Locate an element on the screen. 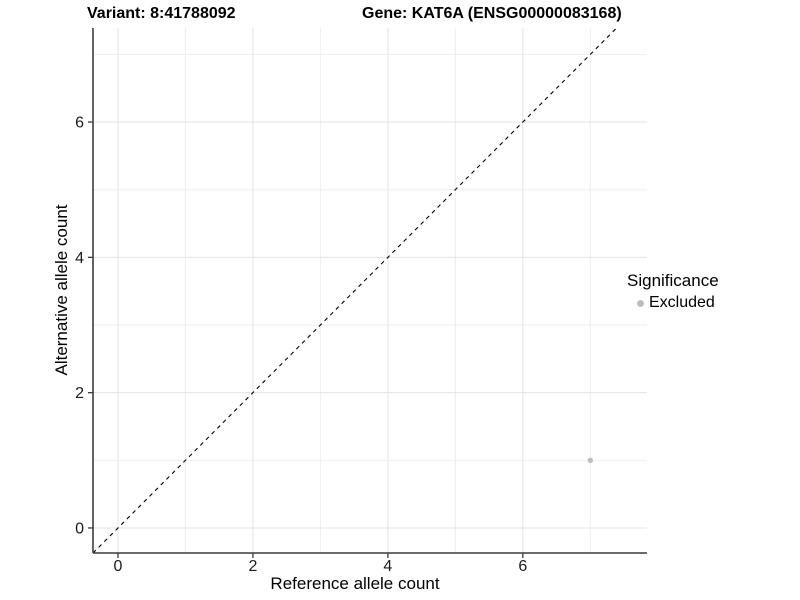  data-point is located at coordinates (590, 460).